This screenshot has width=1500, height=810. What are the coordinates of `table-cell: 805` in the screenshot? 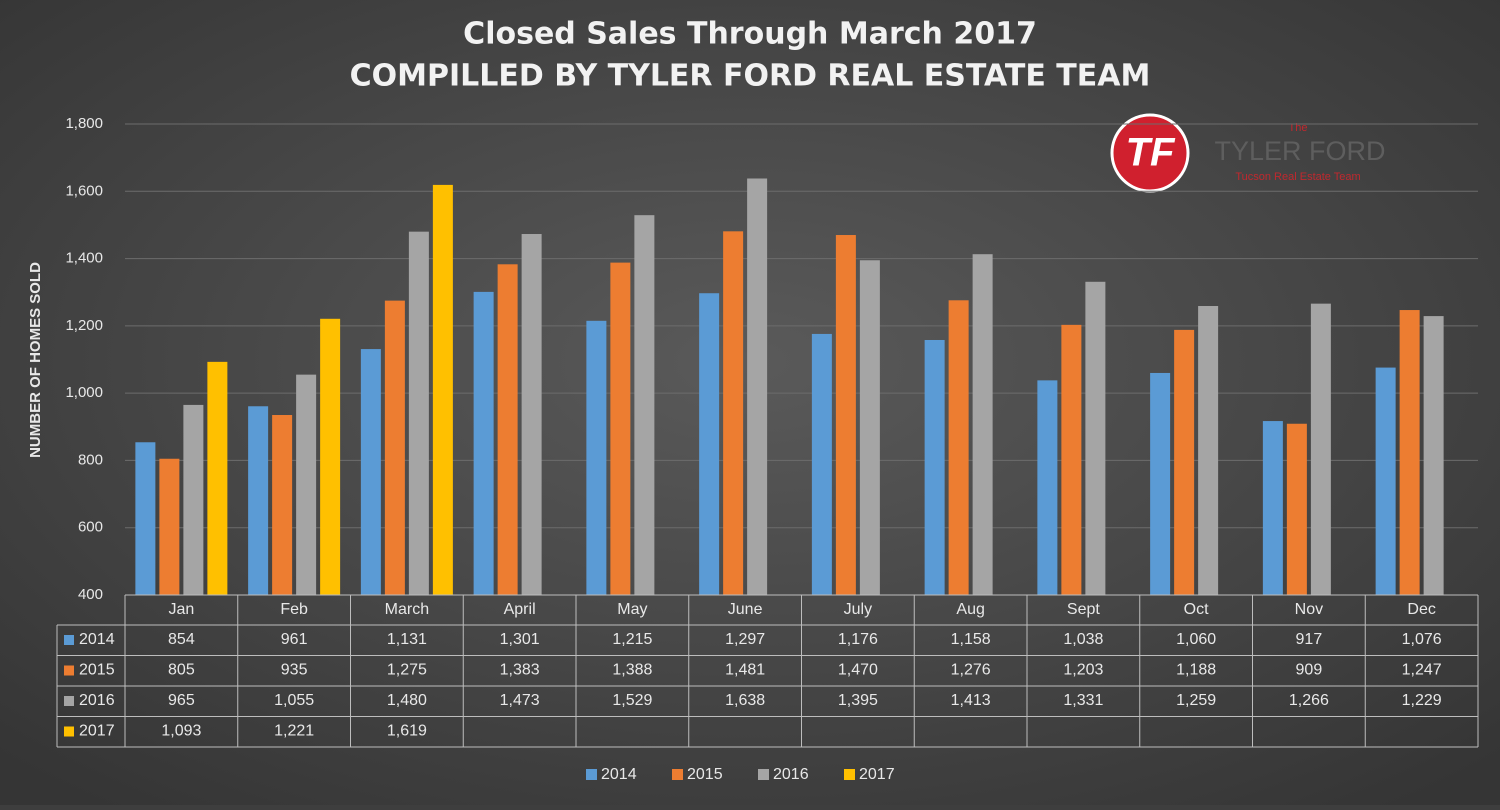 It's located at (181, 670).